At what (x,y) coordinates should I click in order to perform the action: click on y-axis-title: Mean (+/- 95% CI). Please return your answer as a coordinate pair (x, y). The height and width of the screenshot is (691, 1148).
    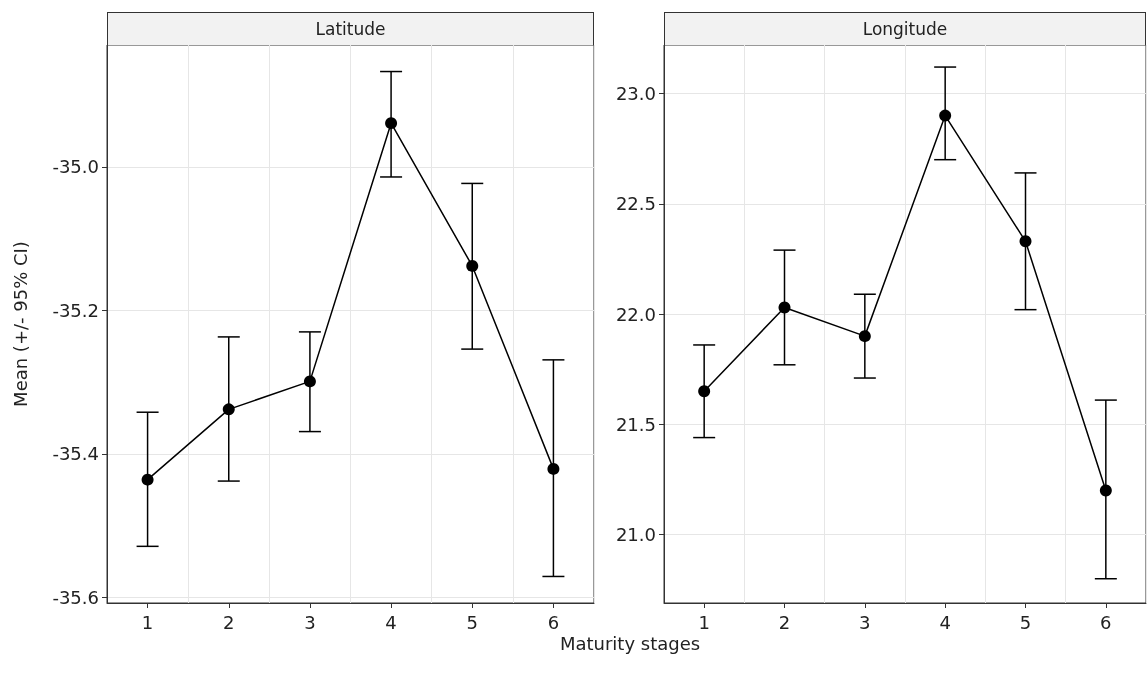
    Looking at the image, I should click on (20, 324).